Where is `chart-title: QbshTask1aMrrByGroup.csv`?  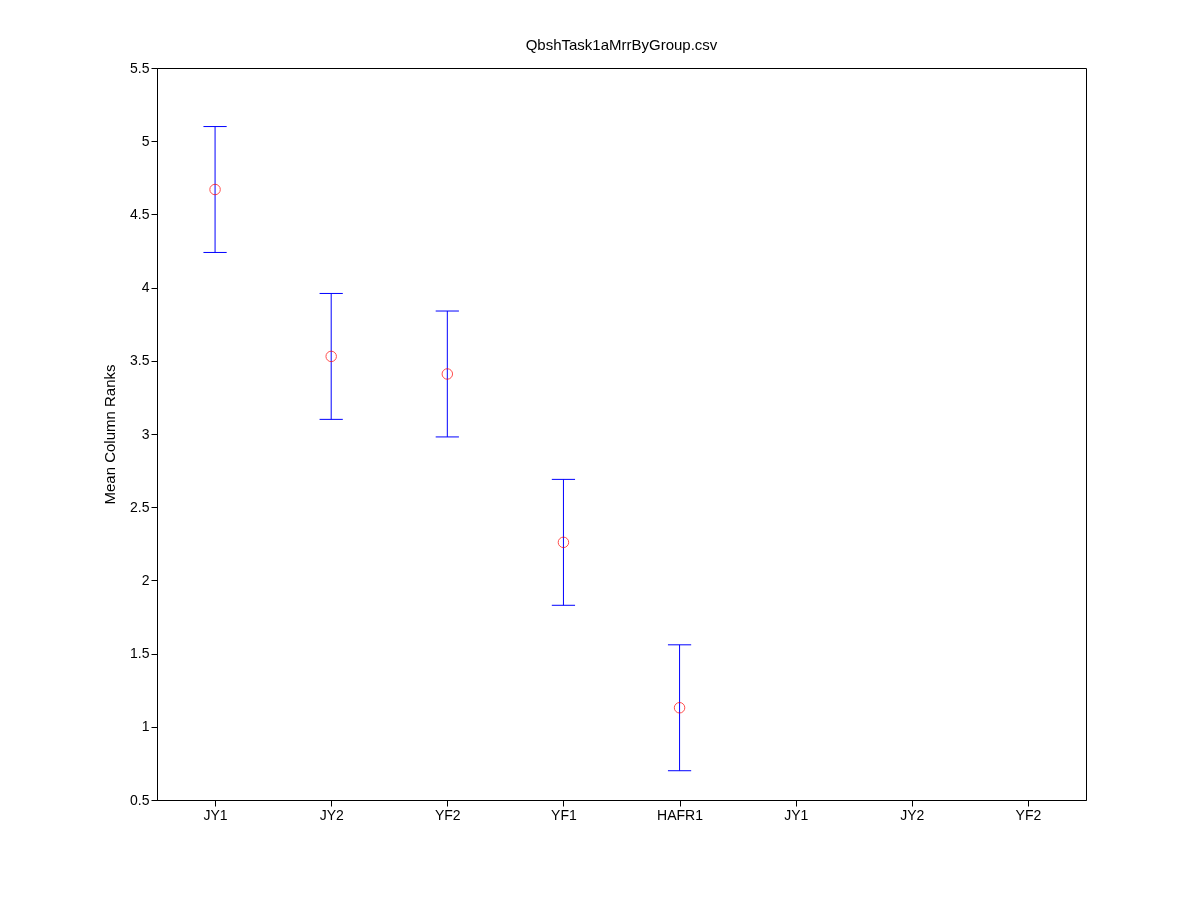 chart-title: QbshTask1aMrrByGroup.csv is located at coordinates (621, 44).